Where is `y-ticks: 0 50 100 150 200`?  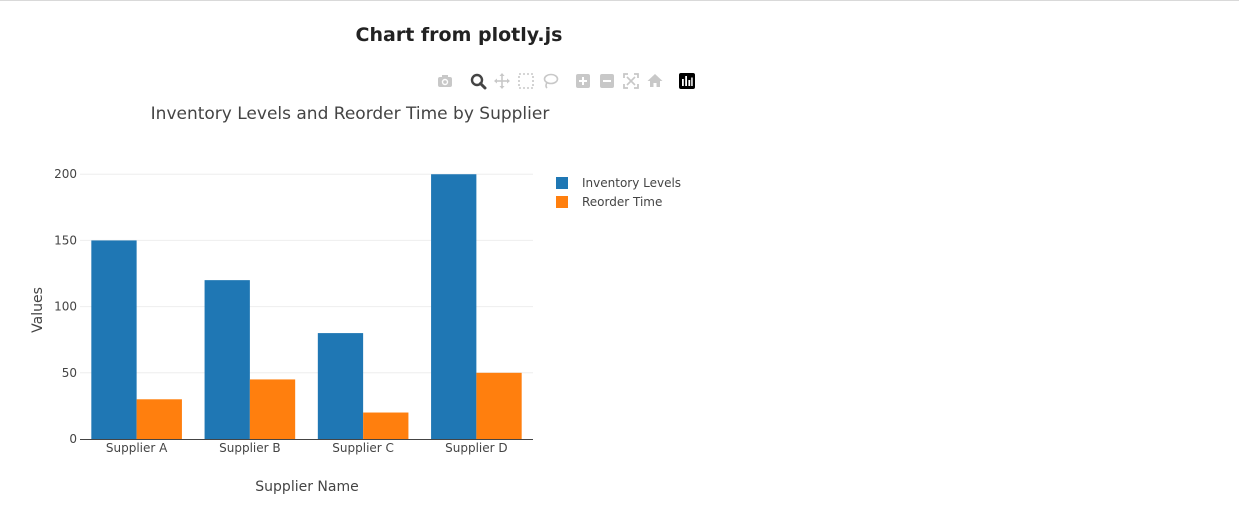 y-ticks: 0 50 100 150 200 is located at coordinates (65, 306).